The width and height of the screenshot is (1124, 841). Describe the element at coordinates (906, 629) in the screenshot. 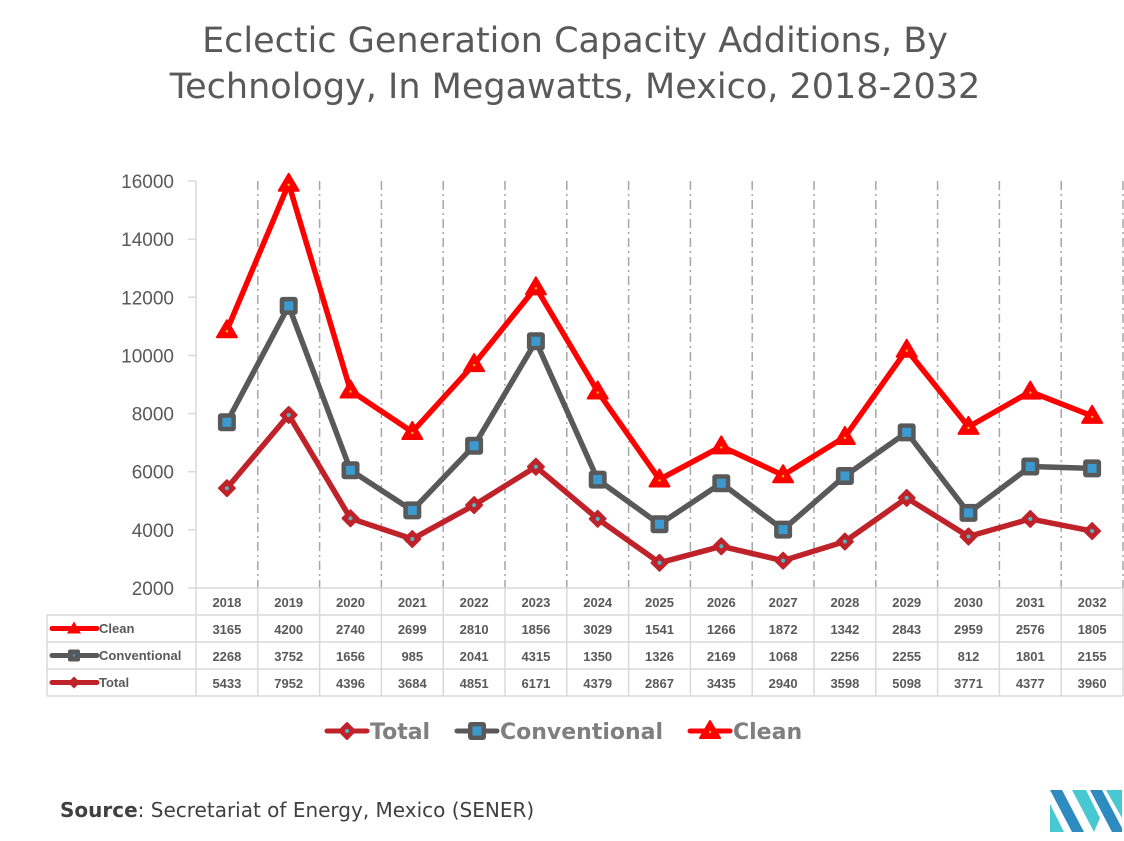

I see `table-cell: 2843` at that location.